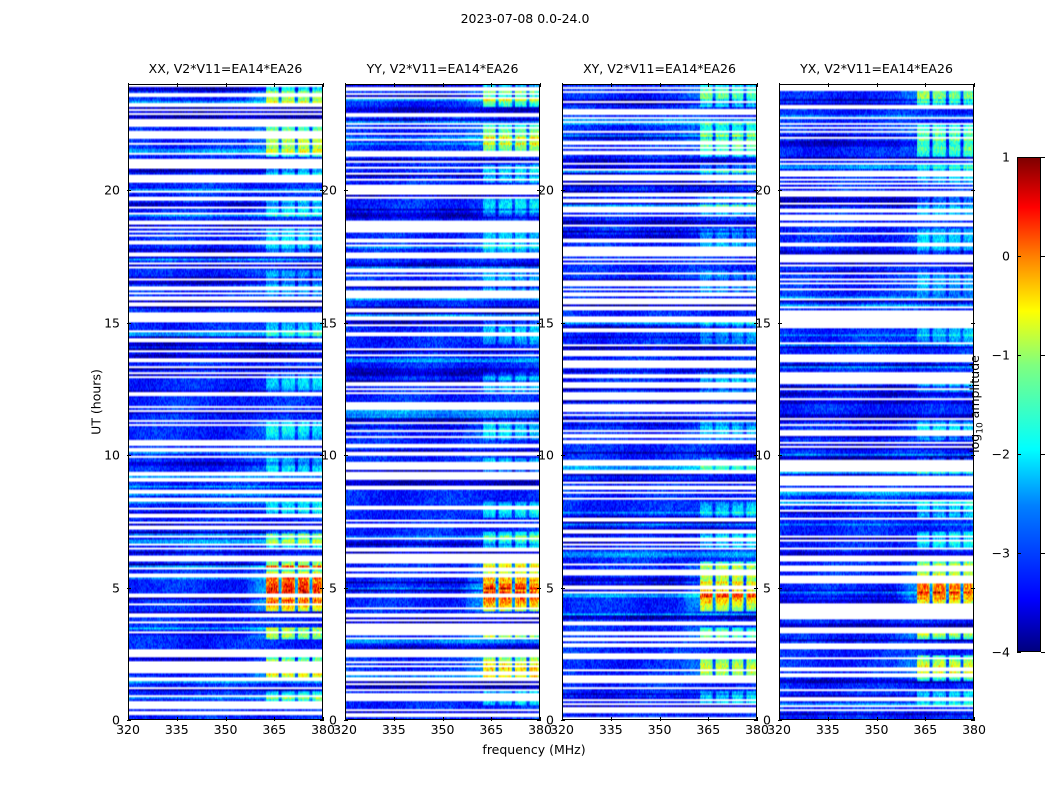  I want to click on plot-area-yx, so click(876, 402).